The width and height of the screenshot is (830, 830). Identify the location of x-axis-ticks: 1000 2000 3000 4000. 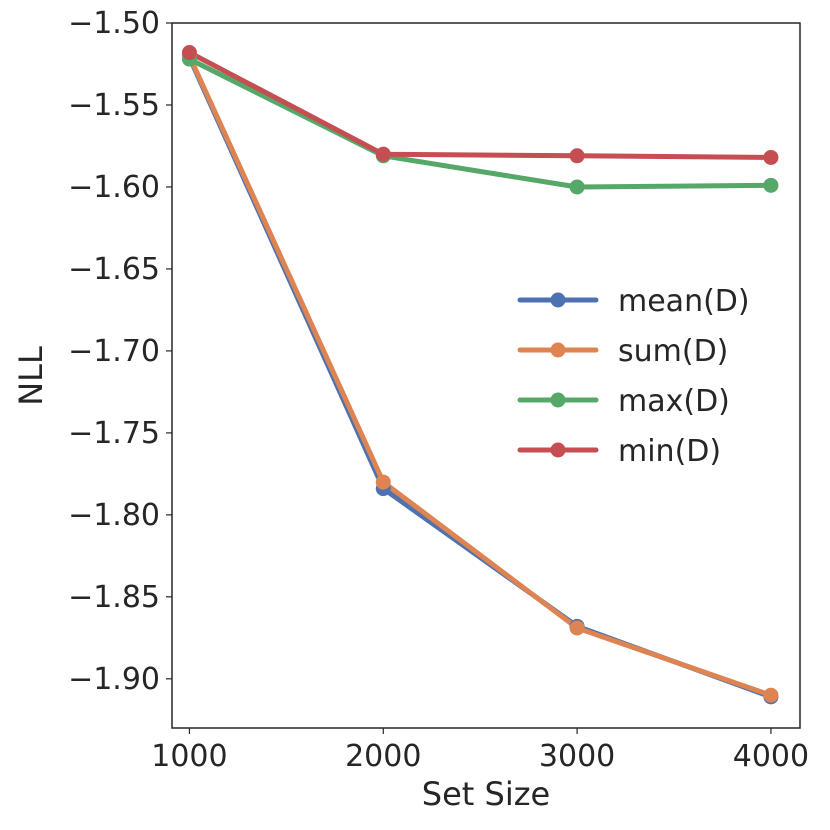
(480, 751).